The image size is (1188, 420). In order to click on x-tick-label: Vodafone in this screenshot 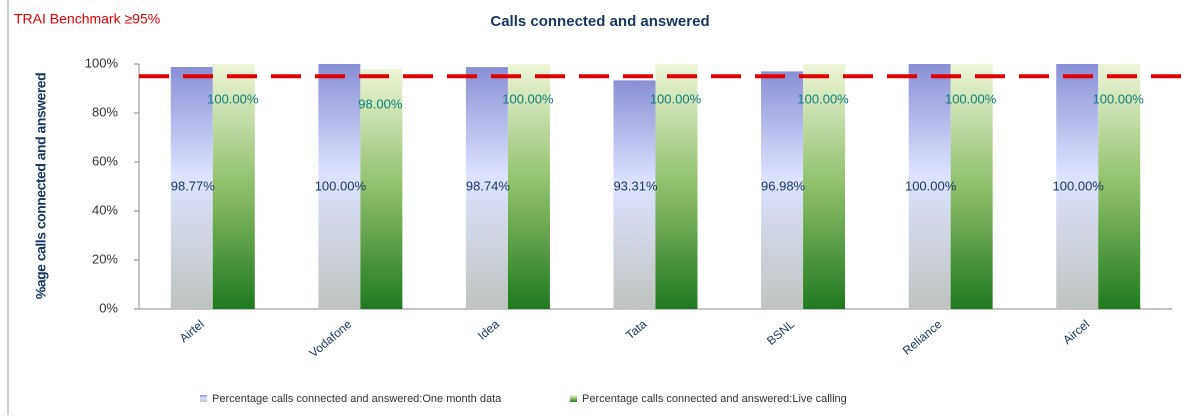, I will do `click(330, 339)`.